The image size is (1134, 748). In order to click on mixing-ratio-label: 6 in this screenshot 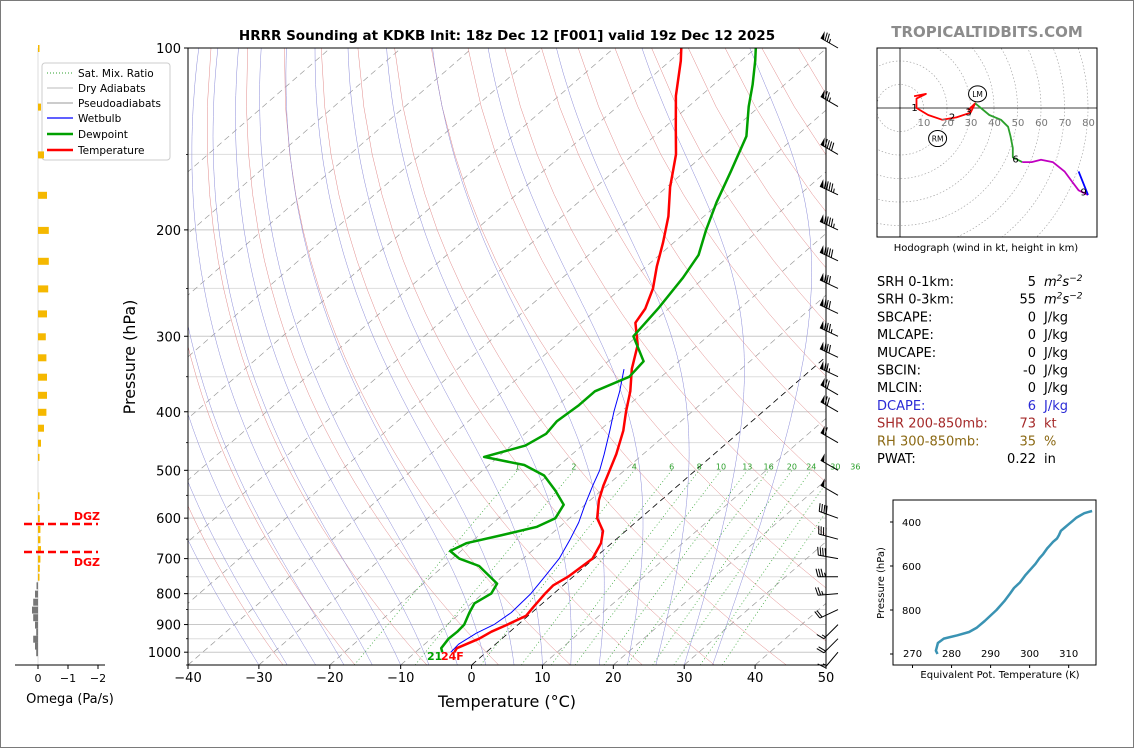, I will do `click(671, 466)`.